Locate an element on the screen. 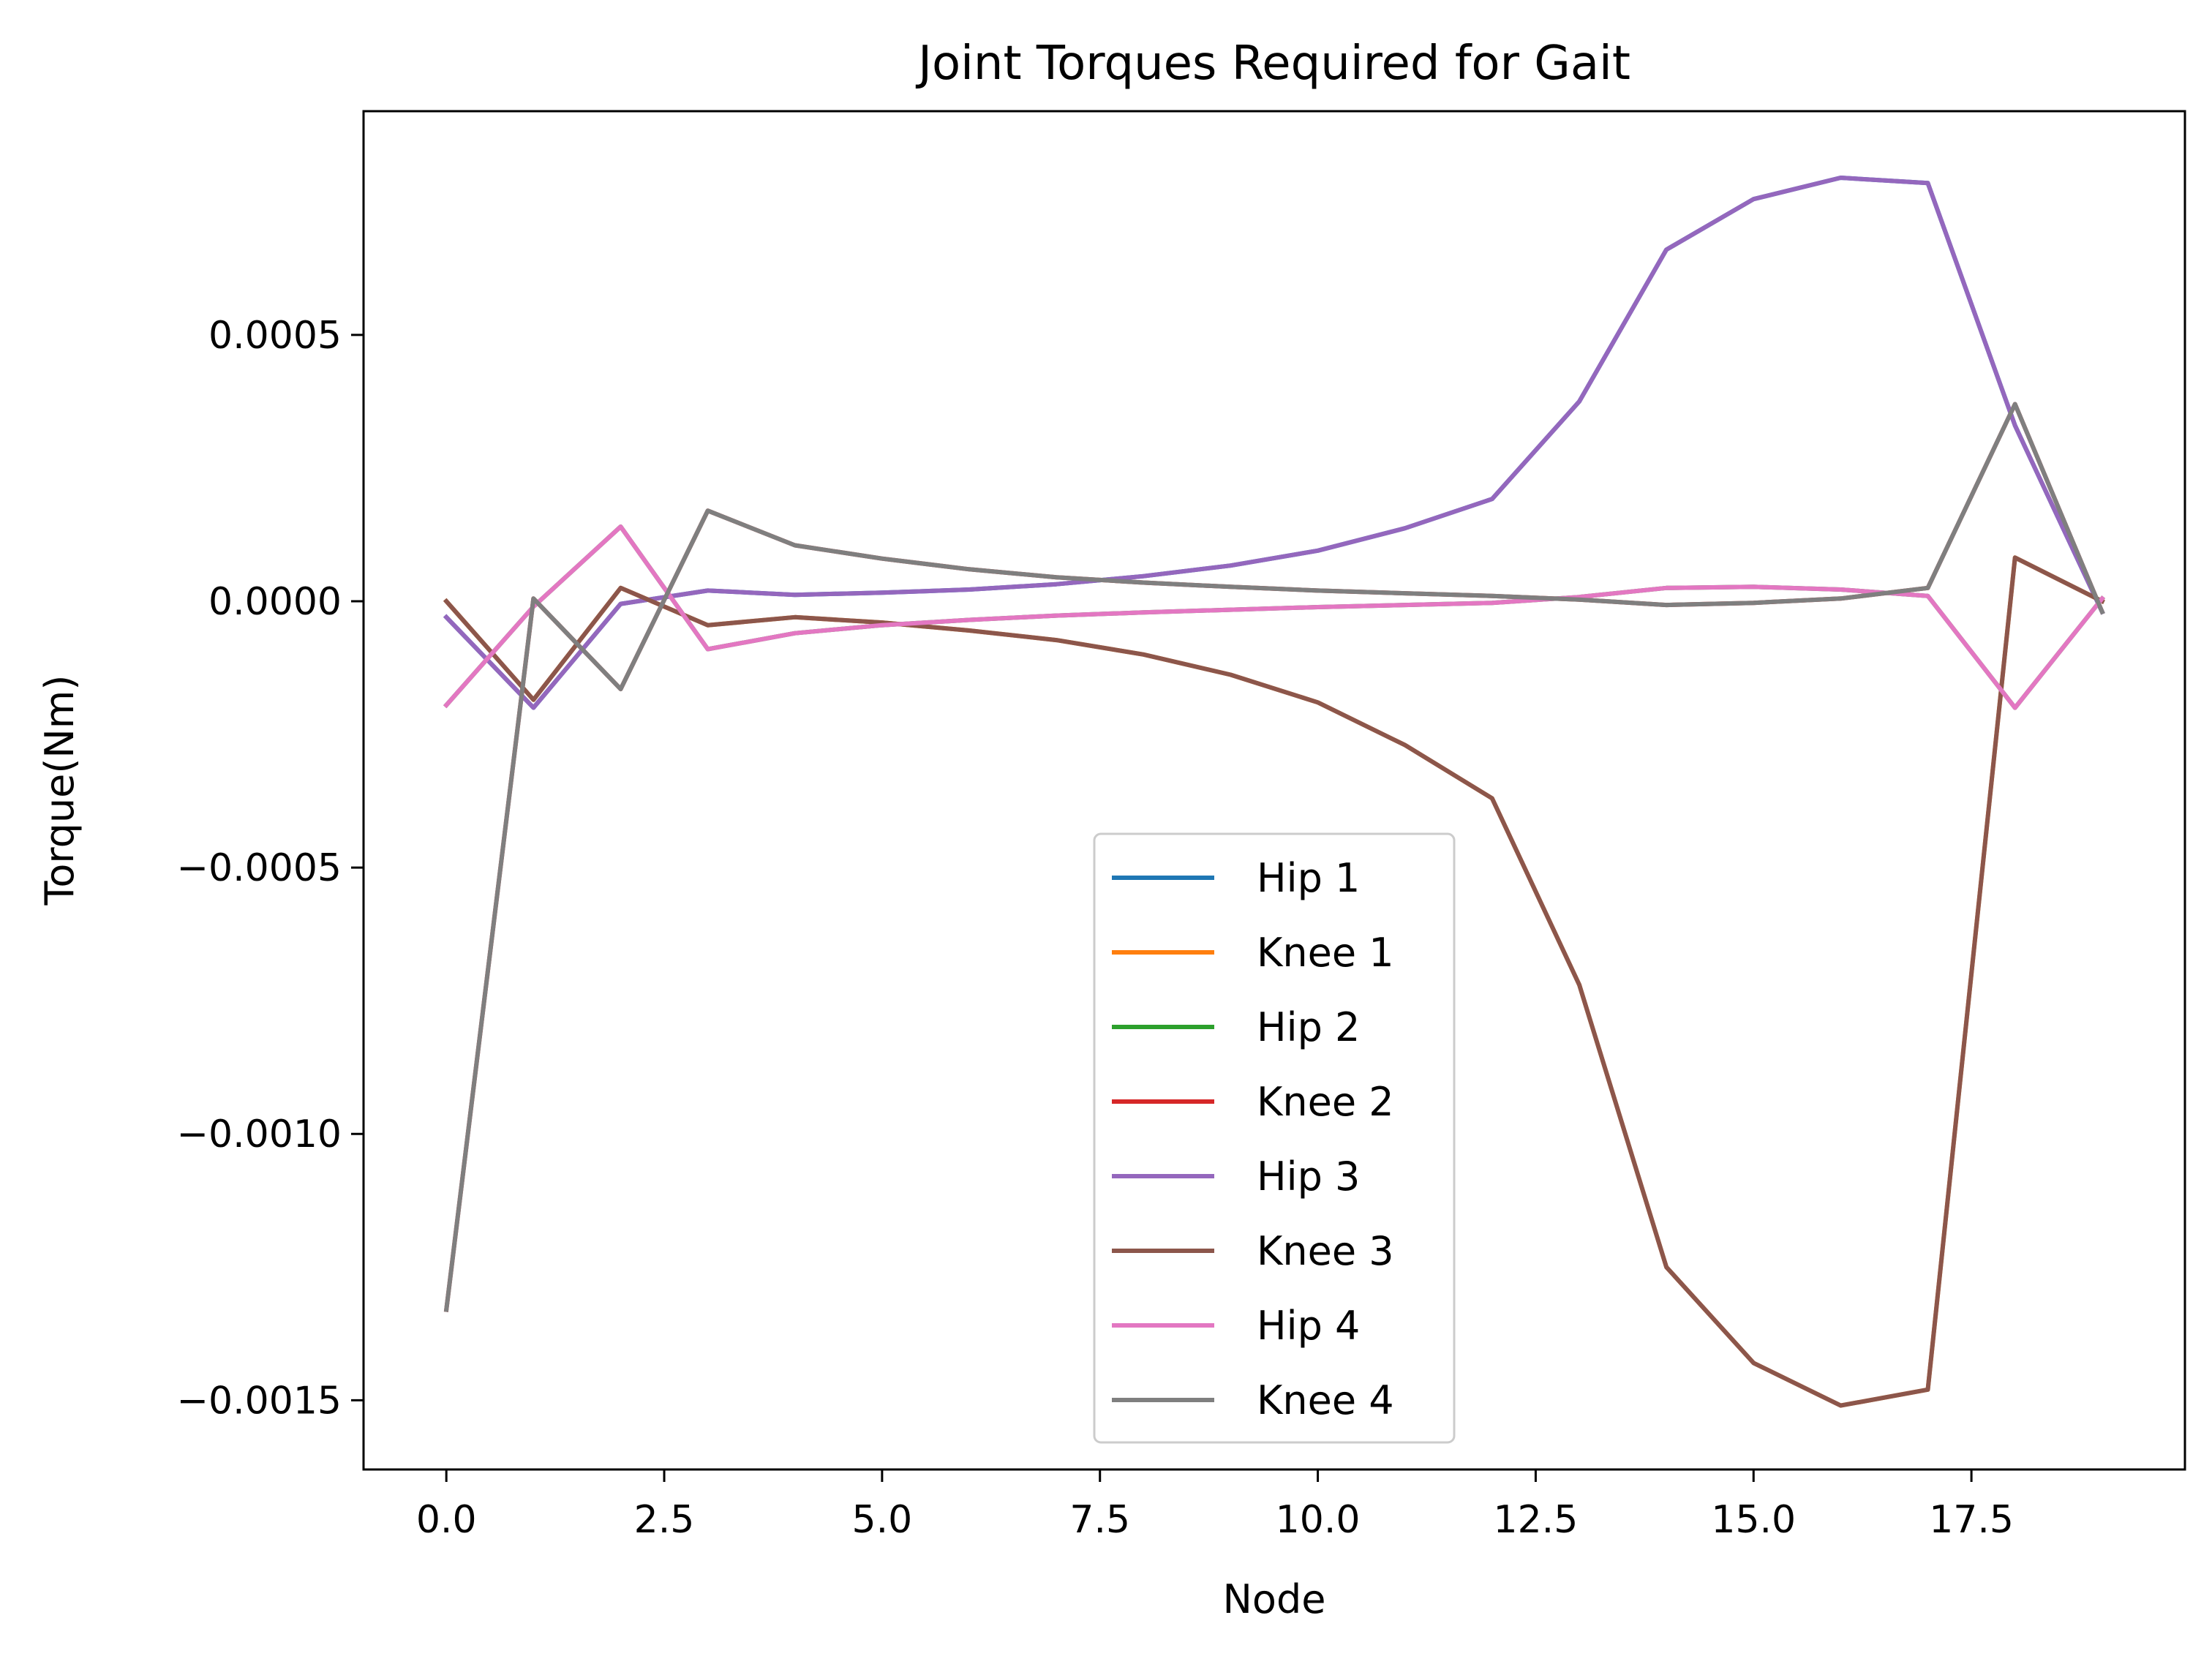 This screenshot has width=2212, height=1656. x-tick-label: 2.5 is located at coordinates (664, 1520).